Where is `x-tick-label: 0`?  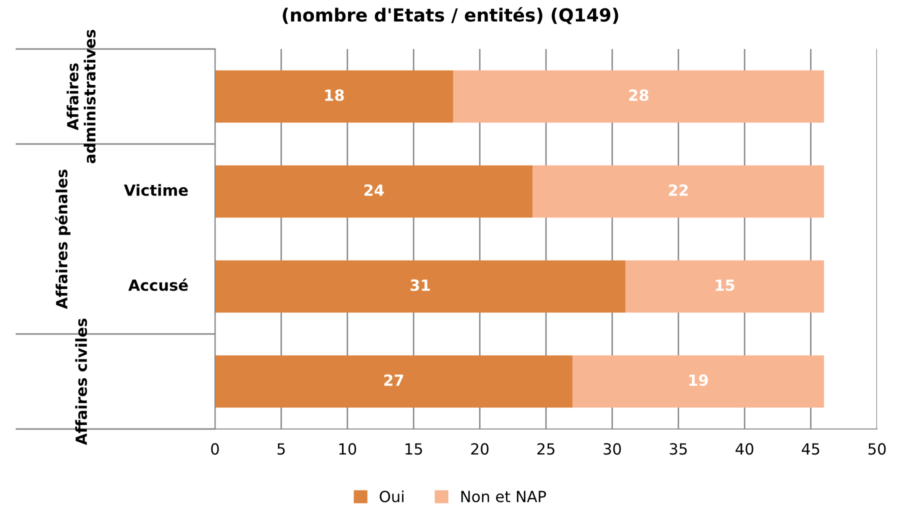
x-tick-label: 0 is located at coordinates (215, 449).